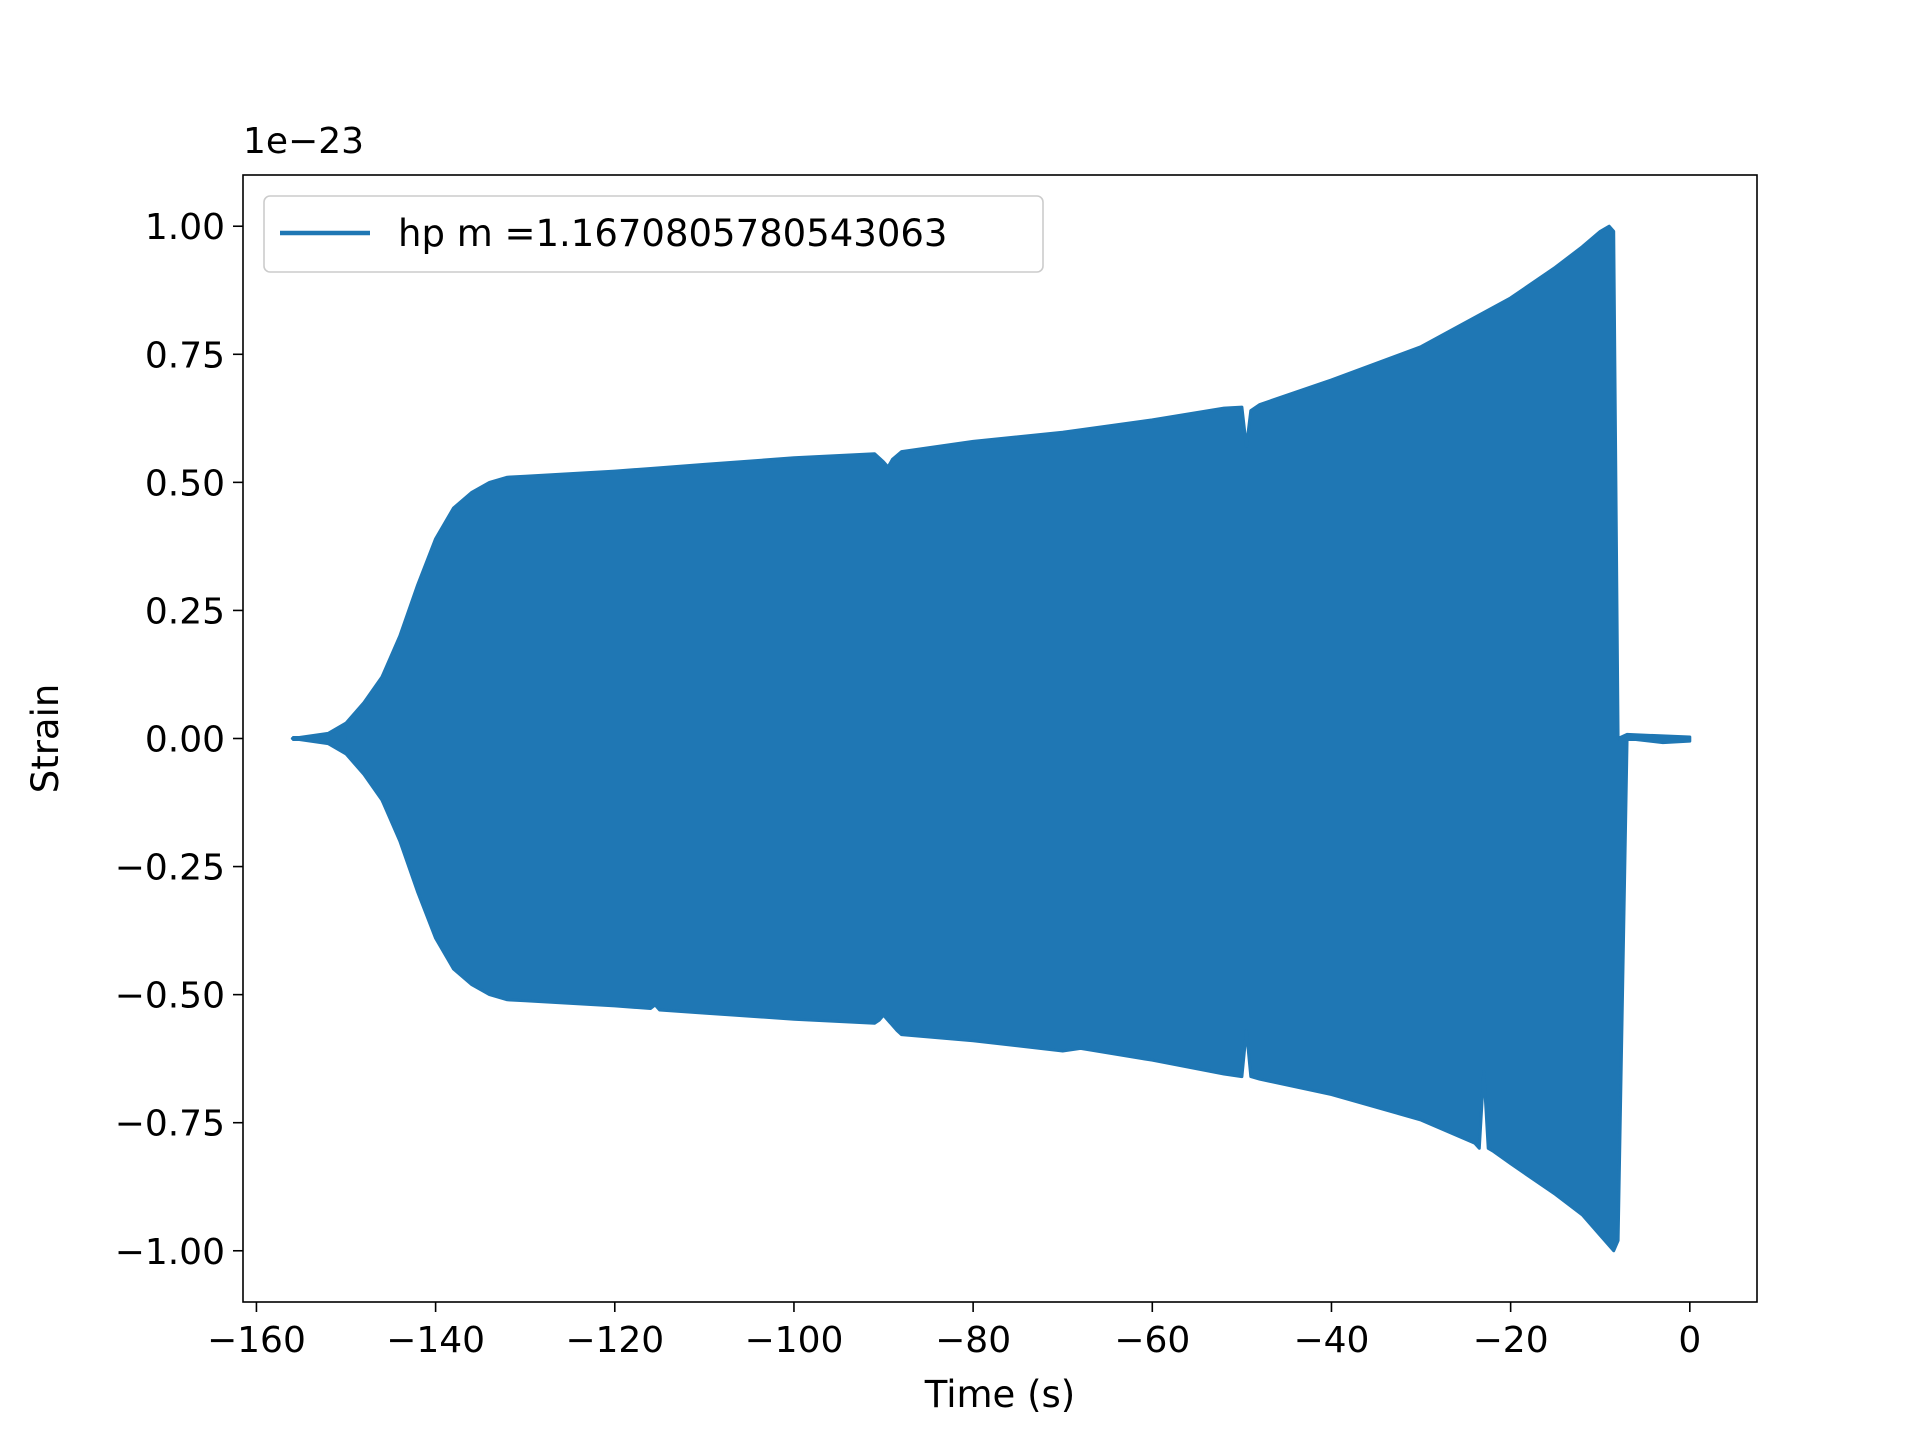 Image resolution: width=1920 pixels, height=1440 pixels. Describe the element at coordinates (1331, 1340) in the screenshot. I see `x-tick-label: −40` at that location.